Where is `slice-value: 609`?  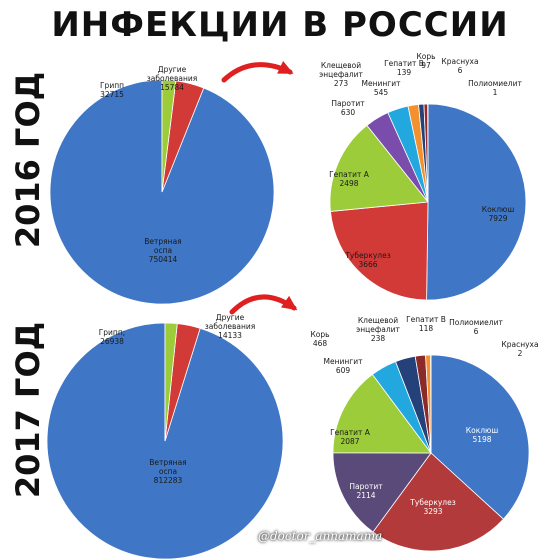 slice-value: 609 is located at coordinates (343, 370).